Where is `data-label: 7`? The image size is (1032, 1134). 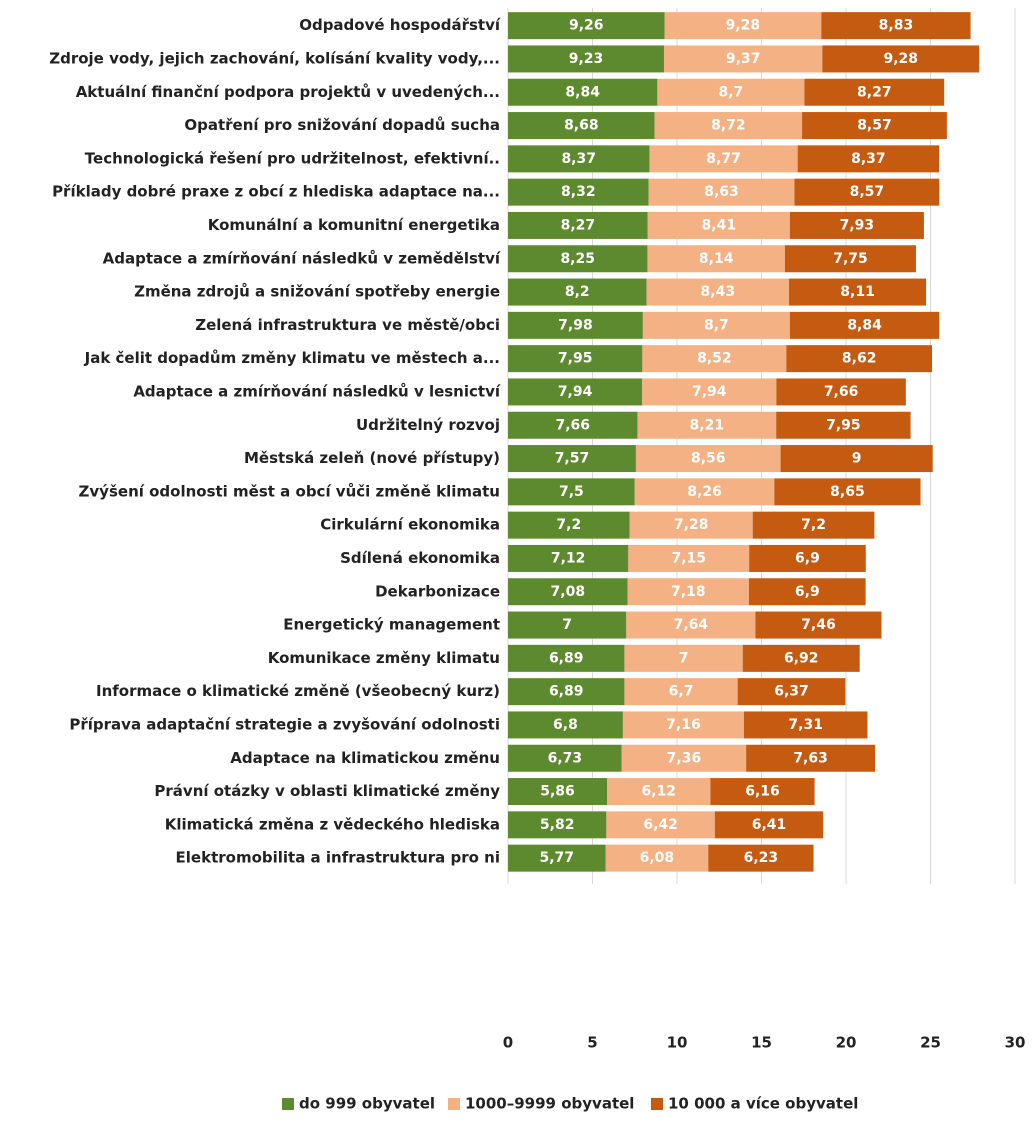
data-label: 7 is located at coordinates (684, 658).